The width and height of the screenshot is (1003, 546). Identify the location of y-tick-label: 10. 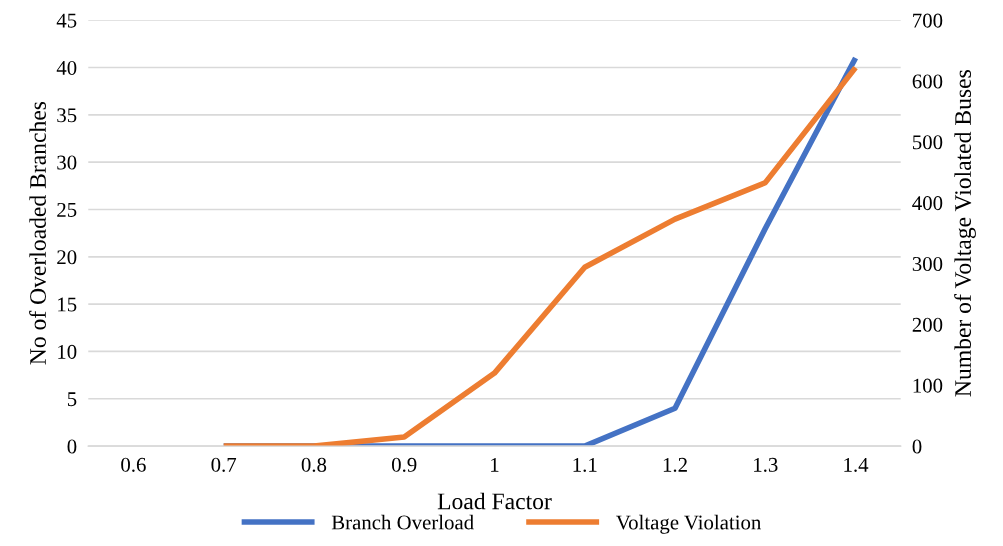
(67, 351).